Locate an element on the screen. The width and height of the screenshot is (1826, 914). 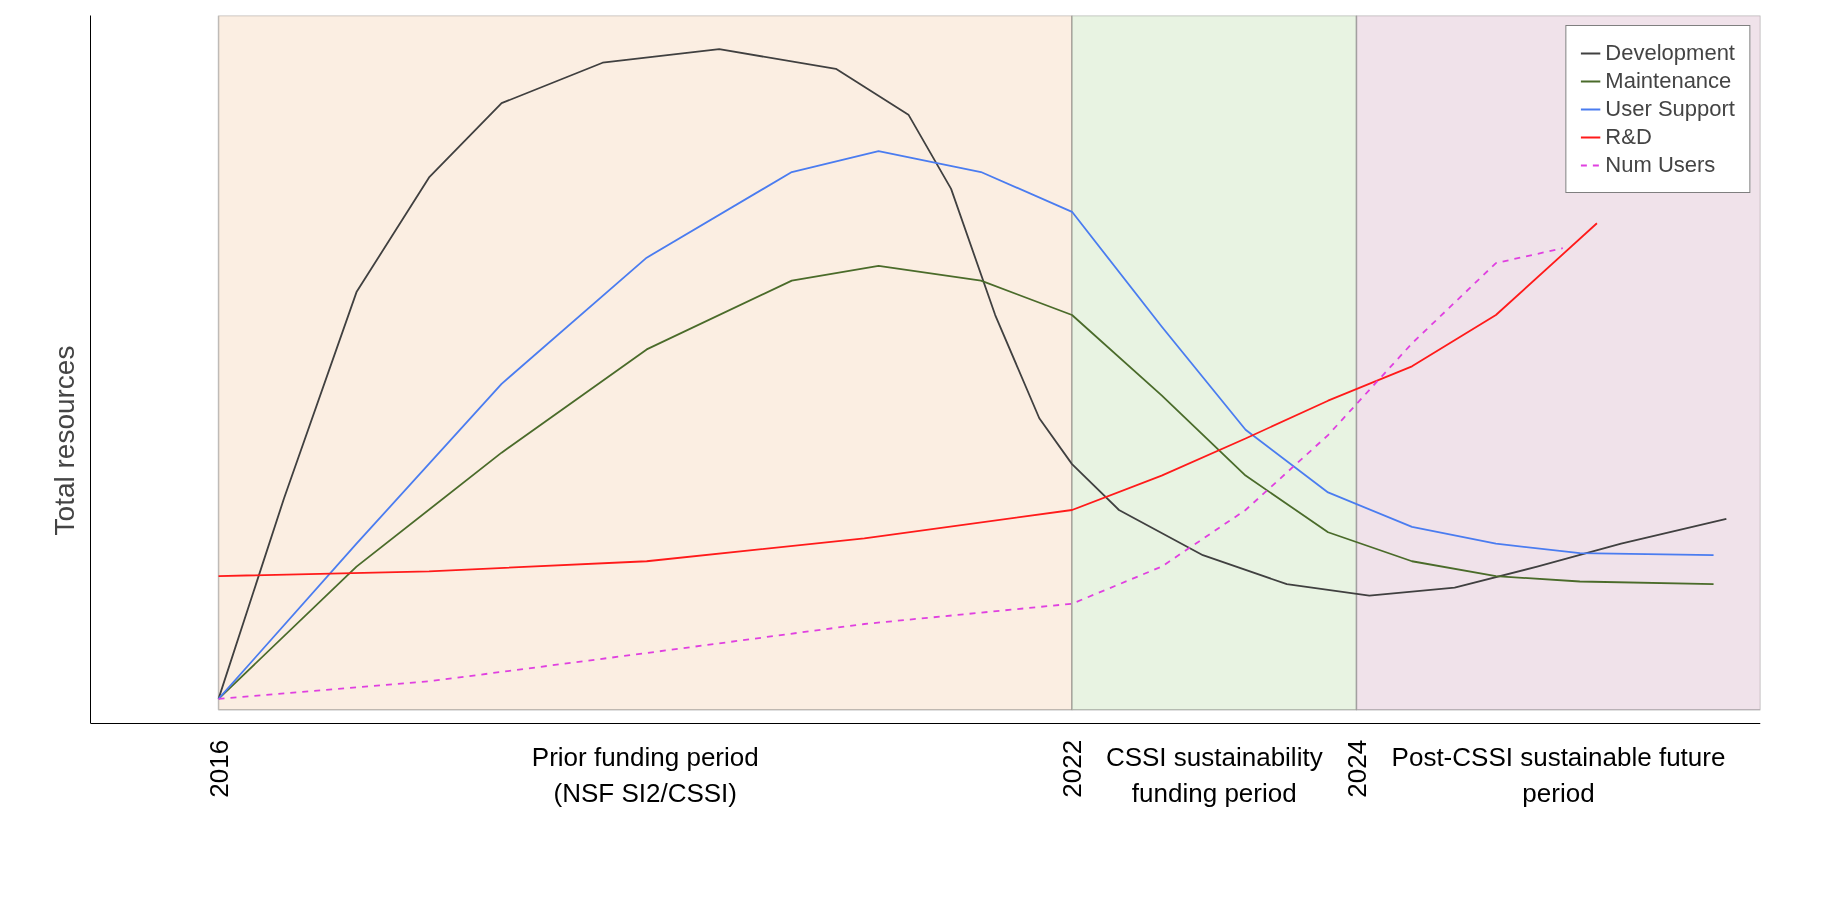
legend-label: Maintenance is located at coordinates (1668, 81).